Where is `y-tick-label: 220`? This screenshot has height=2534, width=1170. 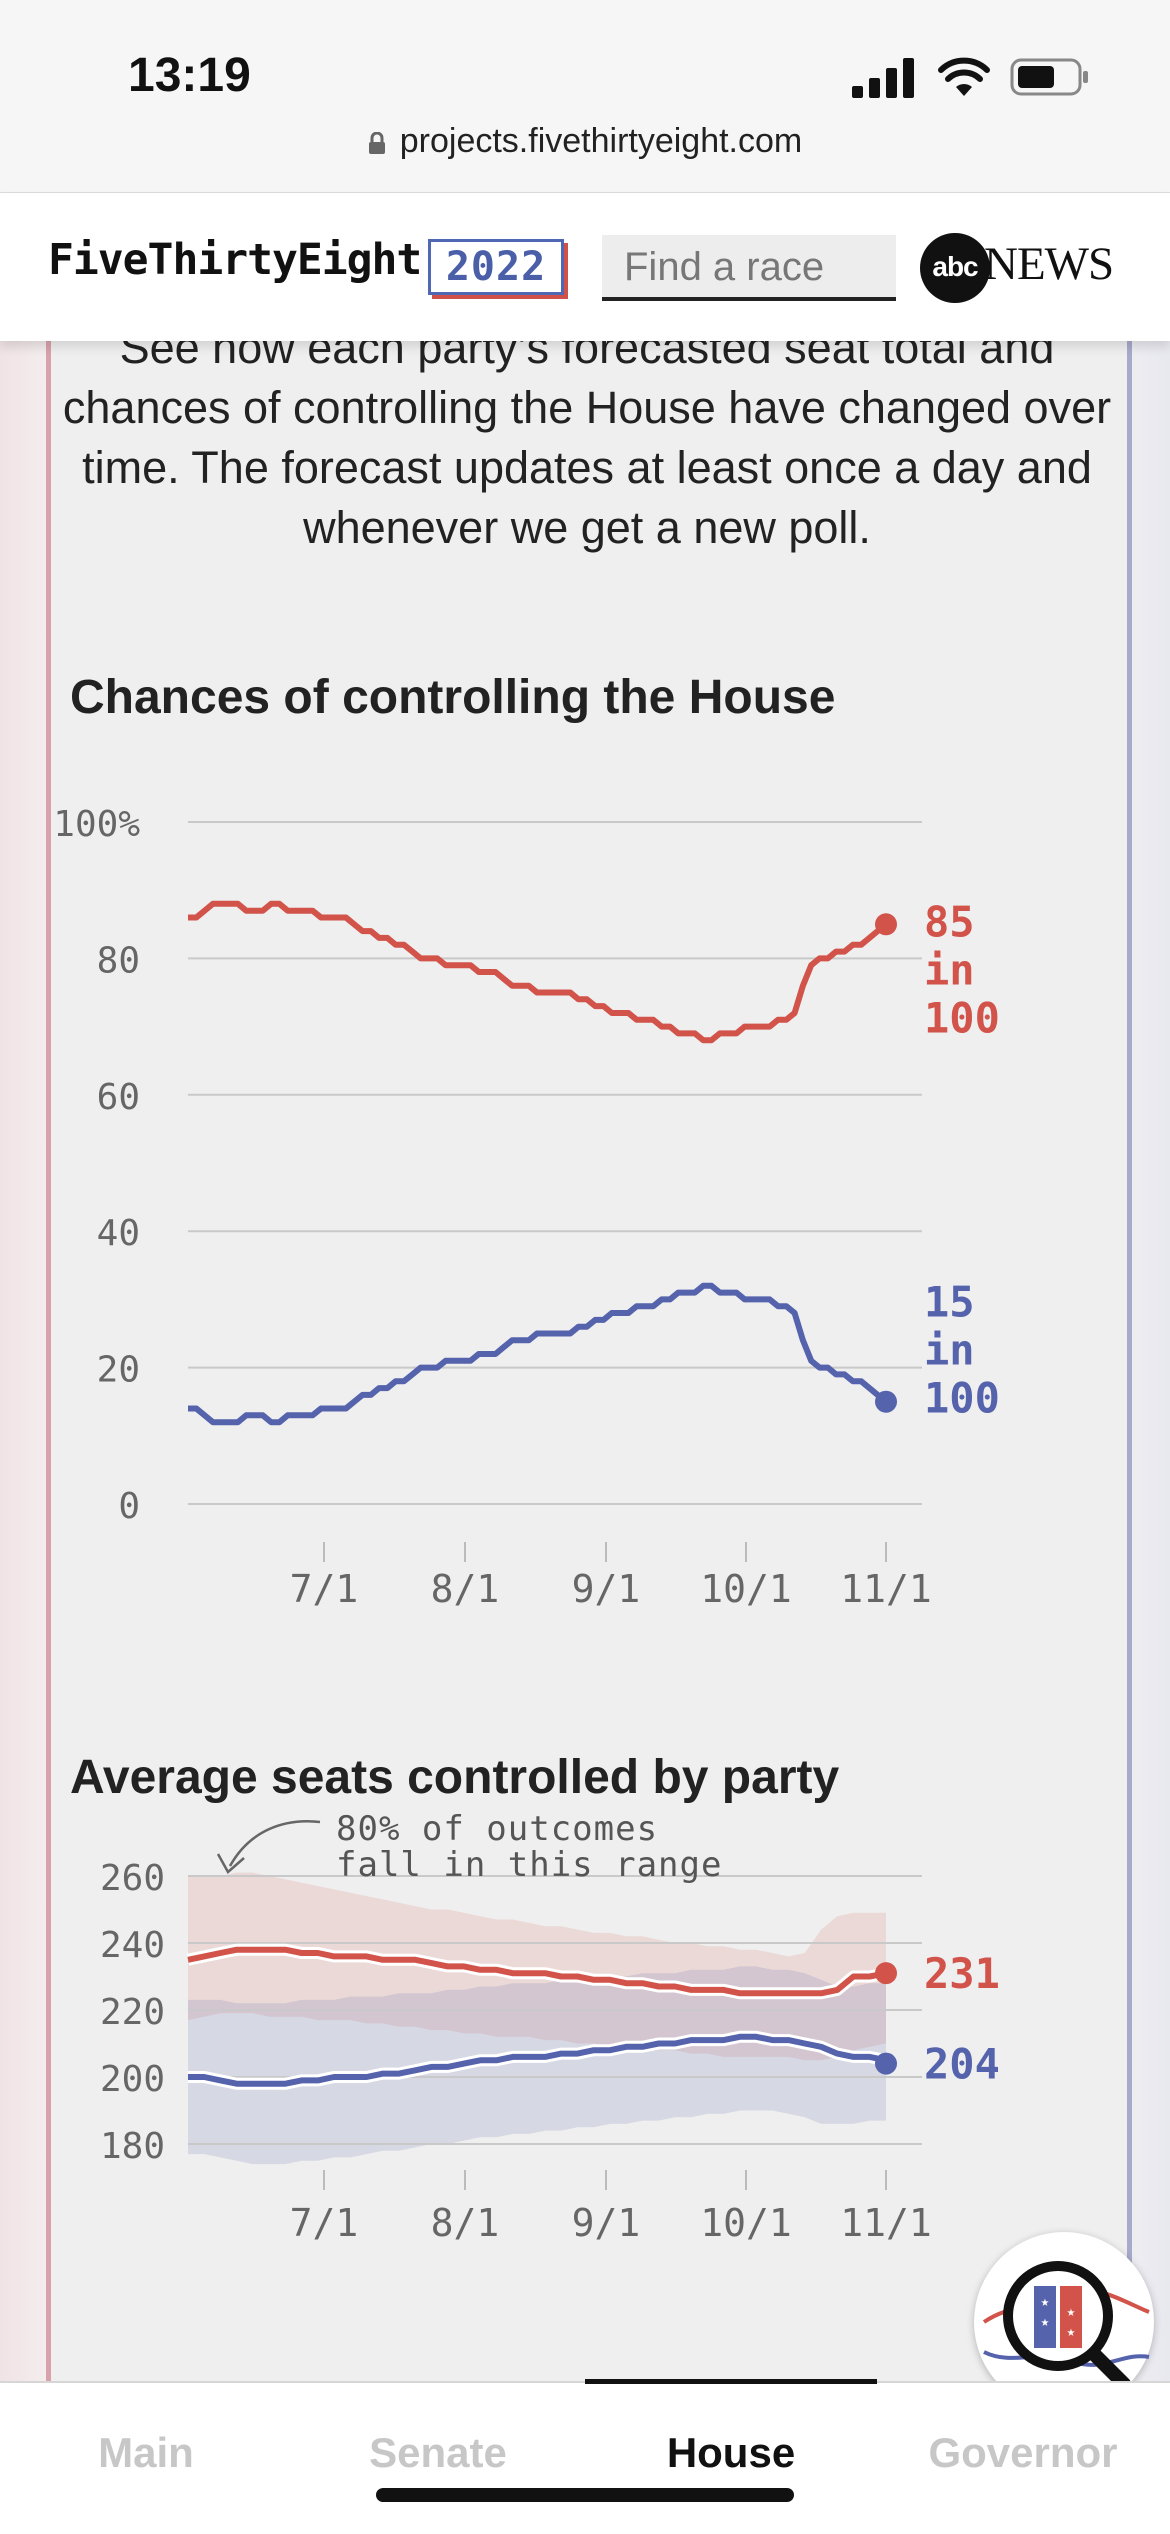
y-tick-label: 220 is located at coordinates (132, 2012).